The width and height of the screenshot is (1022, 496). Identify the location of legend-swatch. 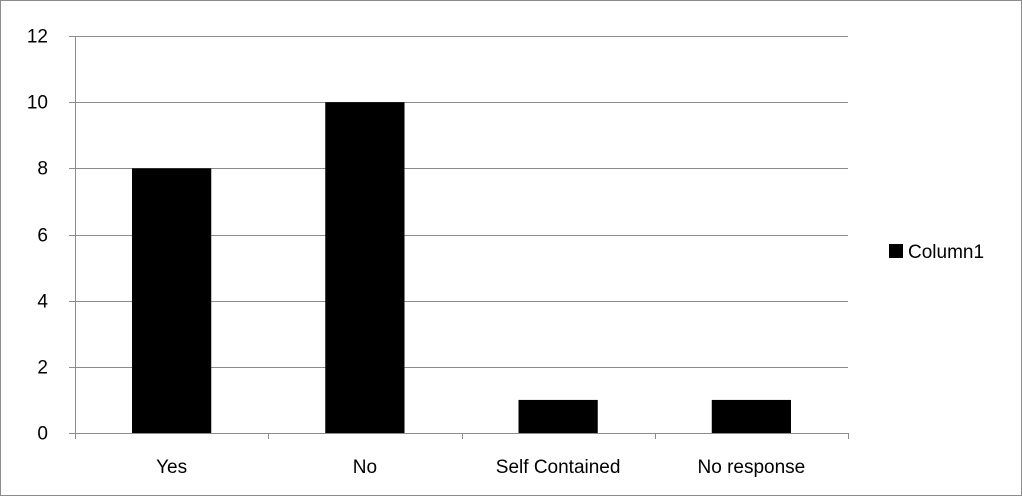
(896, 251).